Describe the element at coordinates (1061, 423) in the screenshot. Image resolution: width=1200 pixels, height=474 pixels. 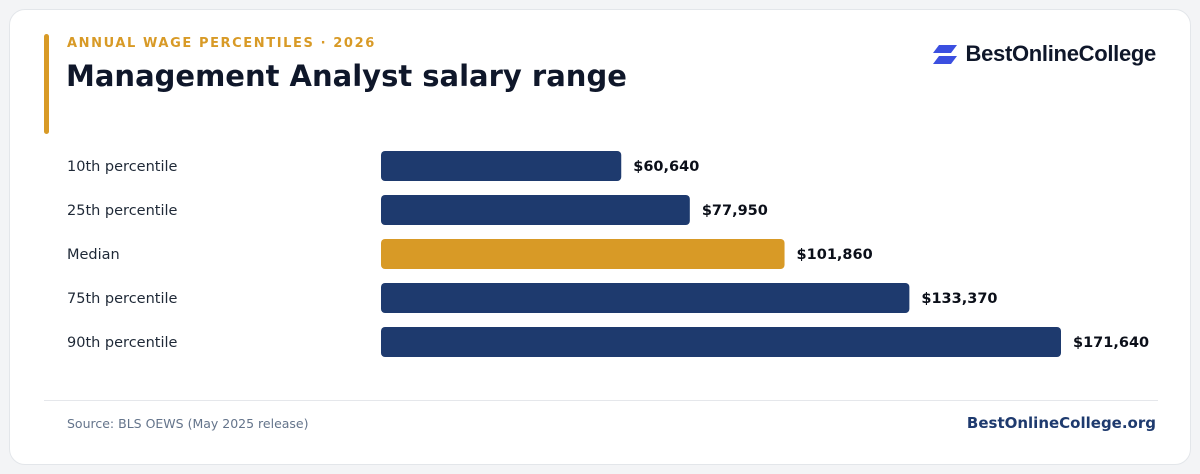
I see `site-link: BestOnlineCollege.org` at that location.